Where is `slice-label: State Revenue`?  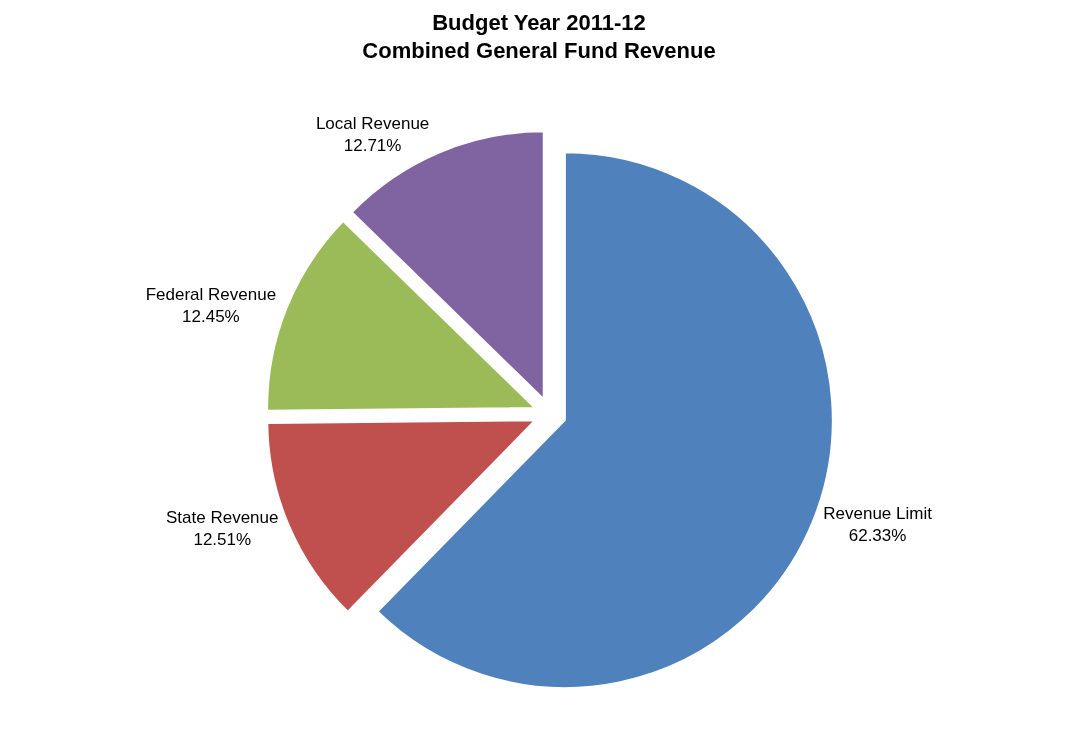 slice-label: State Revenue is located at coordinates (222, 518).